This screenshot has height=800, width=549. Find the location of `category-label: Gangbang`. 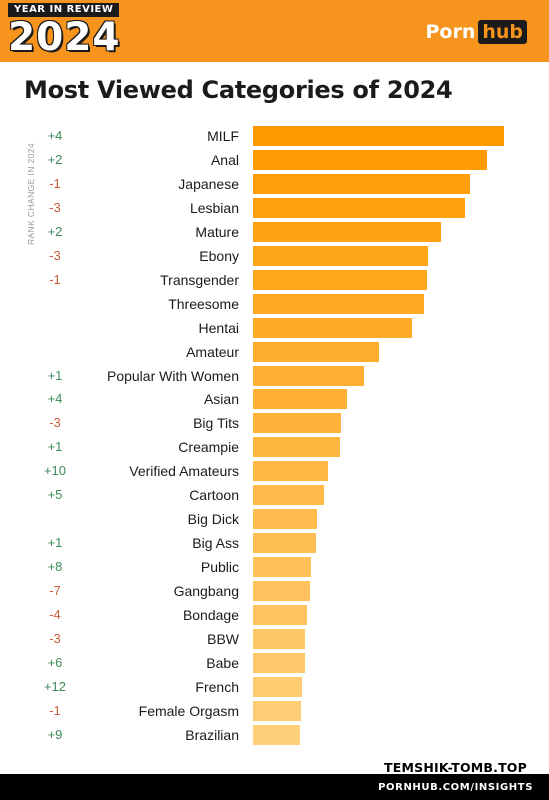

category-label: Gangbang is located at coordinates (206, 591).